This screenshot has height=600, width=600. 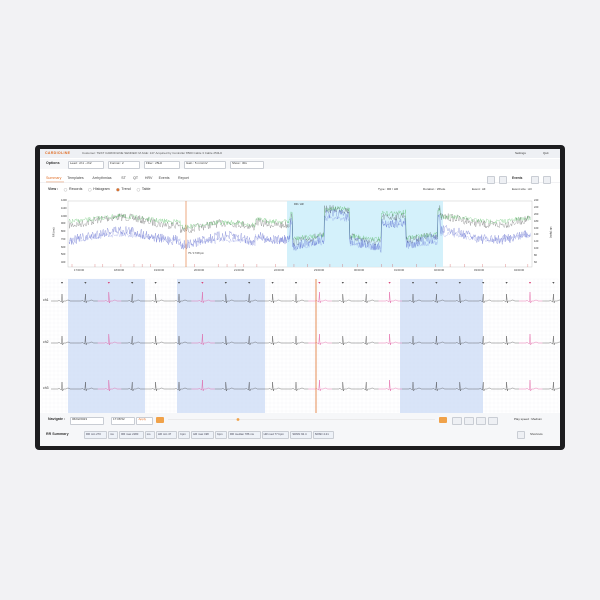 I want to click on scroll-button, so click(x=521, y=435).